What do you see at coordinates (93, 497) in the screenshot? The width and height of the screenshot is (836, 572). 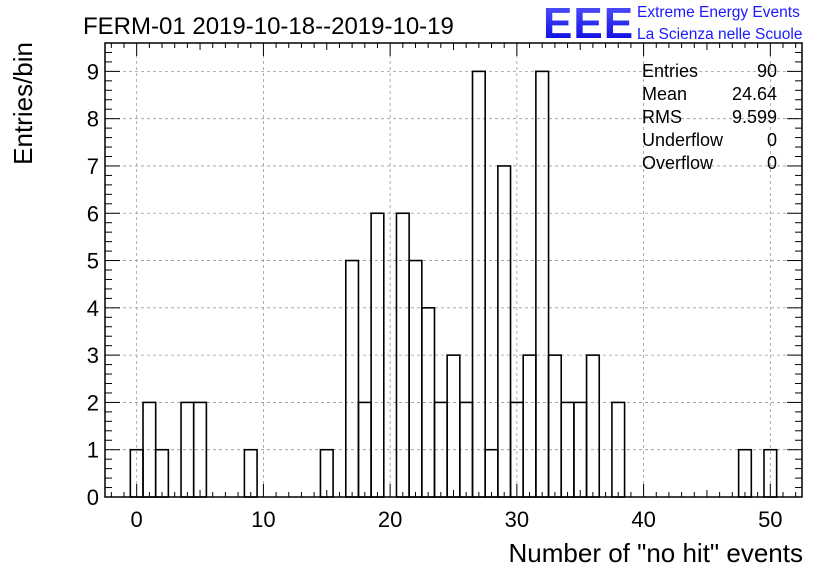 I see `y-tick-label: 0` at bounding box center [93, 497].